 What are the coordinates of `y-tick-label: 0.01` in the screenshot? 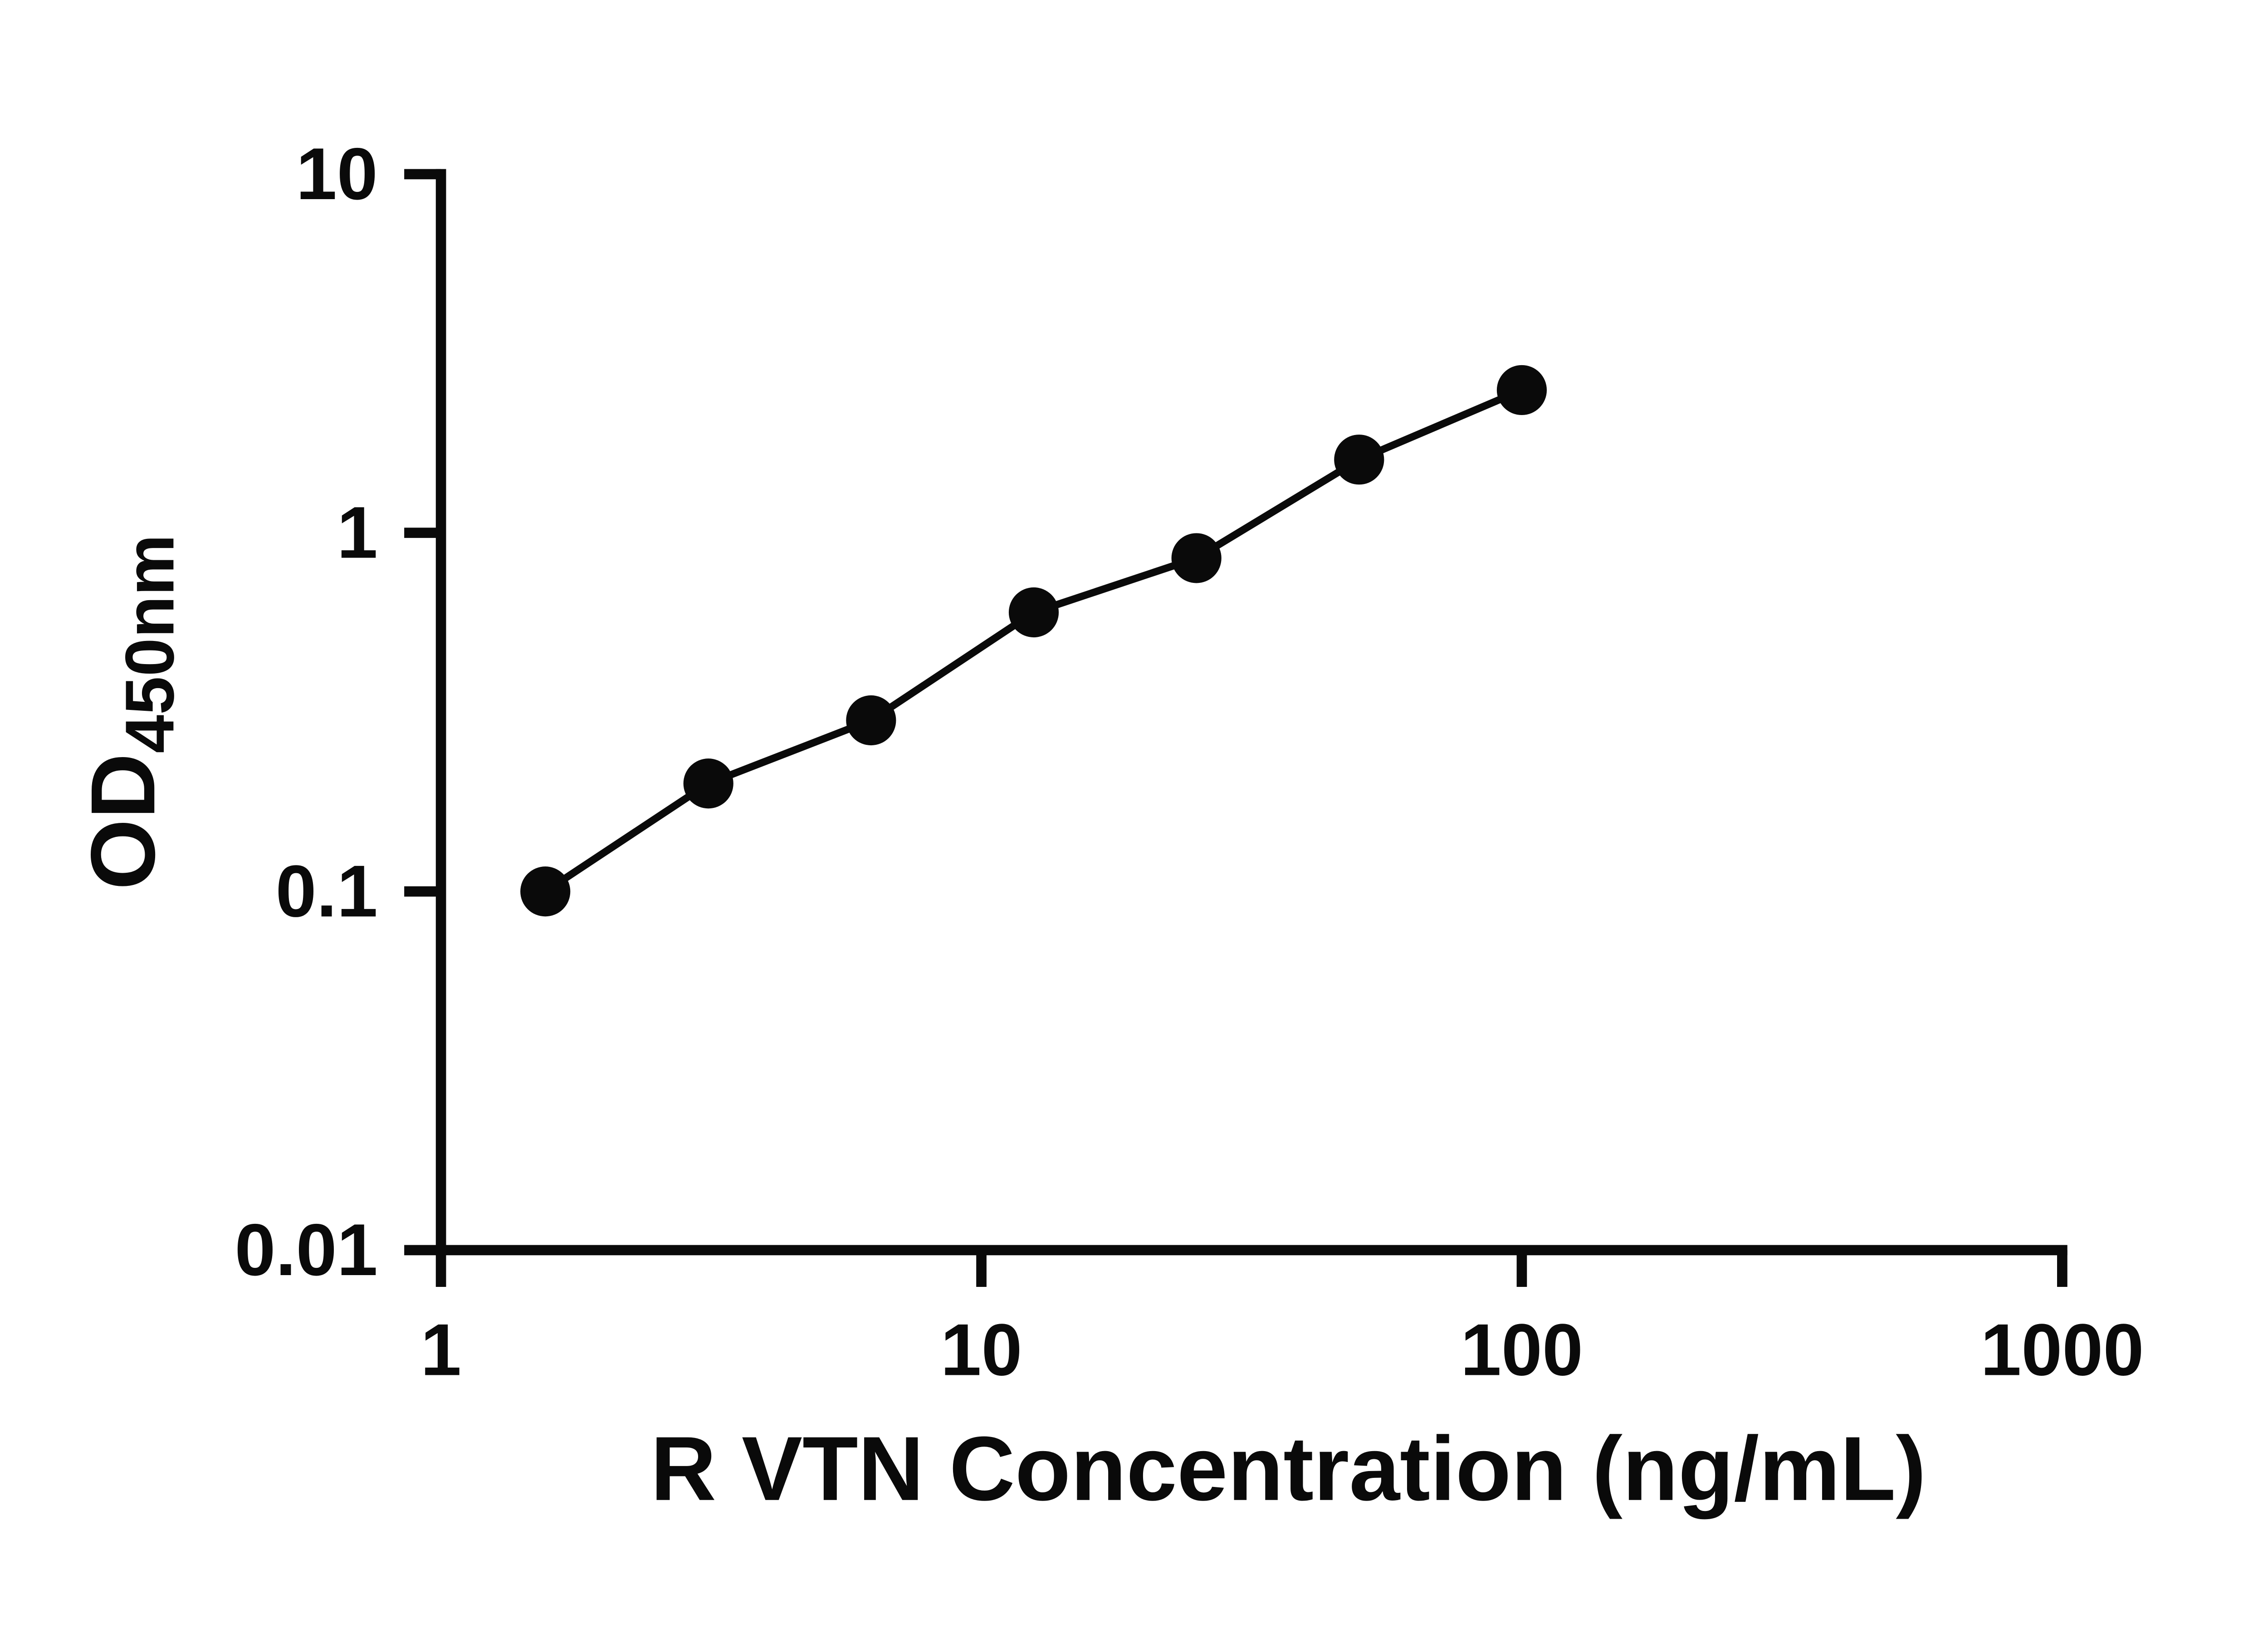 It's located at (306, 1250).